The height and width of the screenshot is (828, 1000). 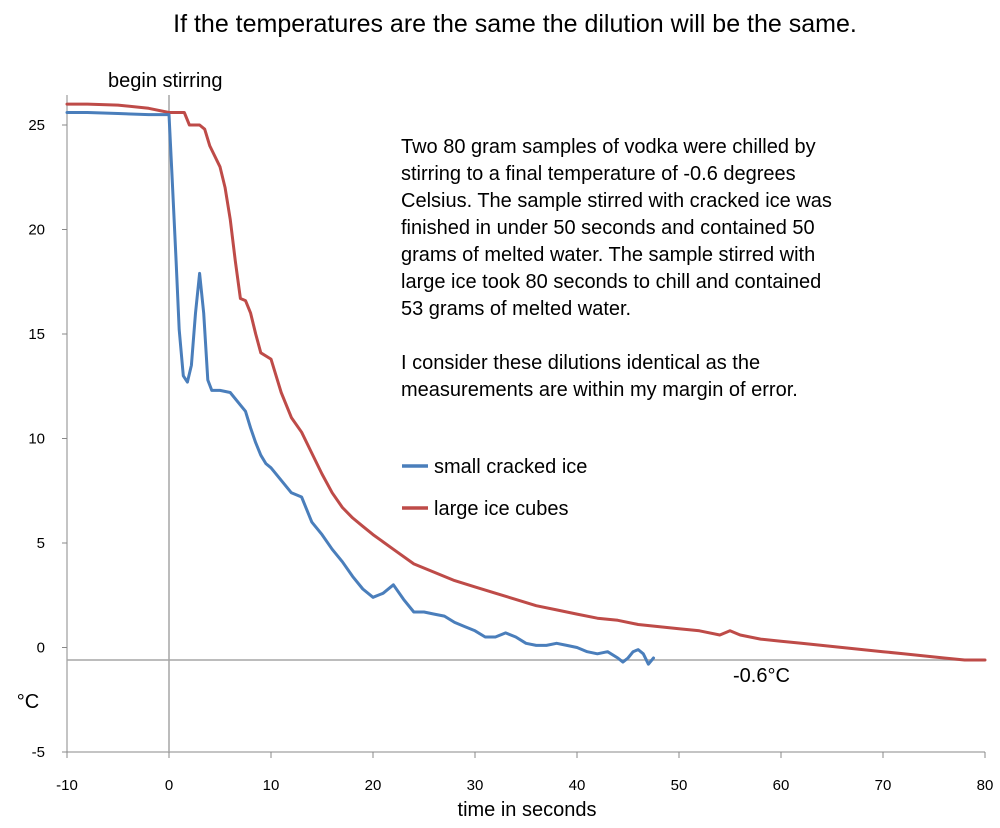 What do you see at coordinates (525, 772) in the screenshot?
I see `x-axis: -10 0 10 20 30 40 50 60 70 80` at bounding box center [525, 772].